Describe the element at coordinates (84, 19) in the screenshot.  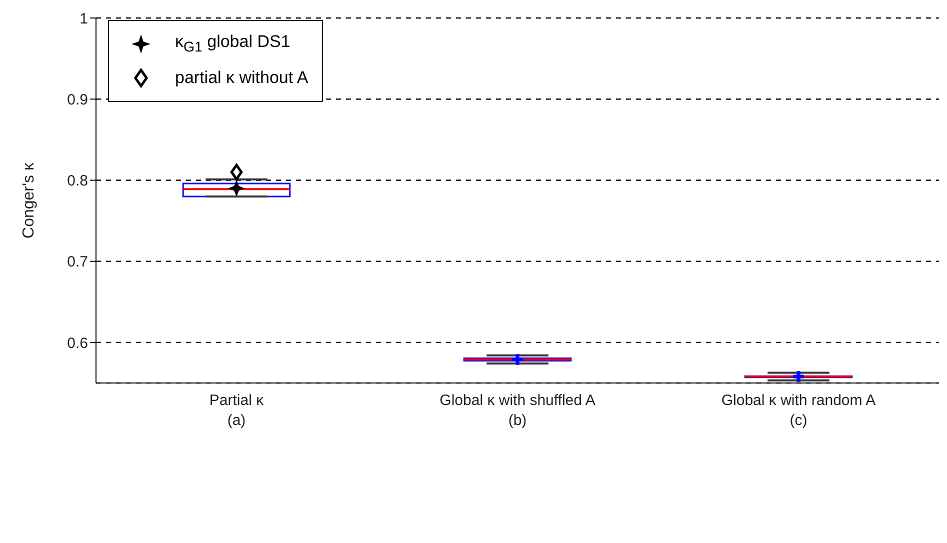
I see `y-tick-label: 1` at that location.